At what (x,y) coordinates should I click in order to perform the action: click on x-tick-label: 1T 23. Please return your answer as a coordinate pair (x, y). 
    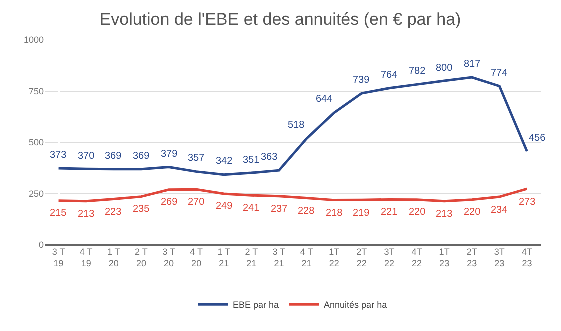
    Looking at the image, I should click on (444, 258).